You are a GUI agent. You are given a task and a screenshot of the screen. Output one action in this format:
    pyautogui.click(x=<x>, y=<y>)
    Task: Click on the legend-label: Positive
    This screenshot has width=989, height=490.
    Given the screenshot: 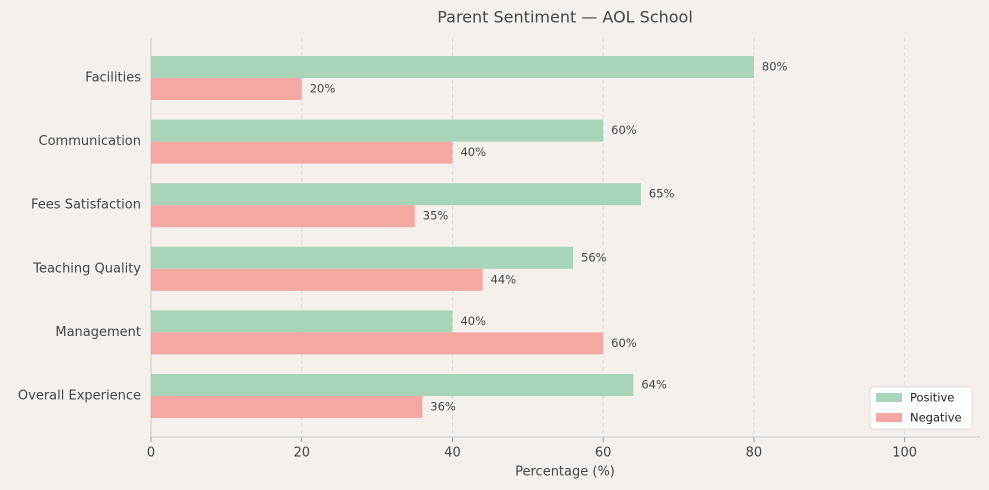 What is the action you would take?
    pyautogui.click(x=932, y=398)
    